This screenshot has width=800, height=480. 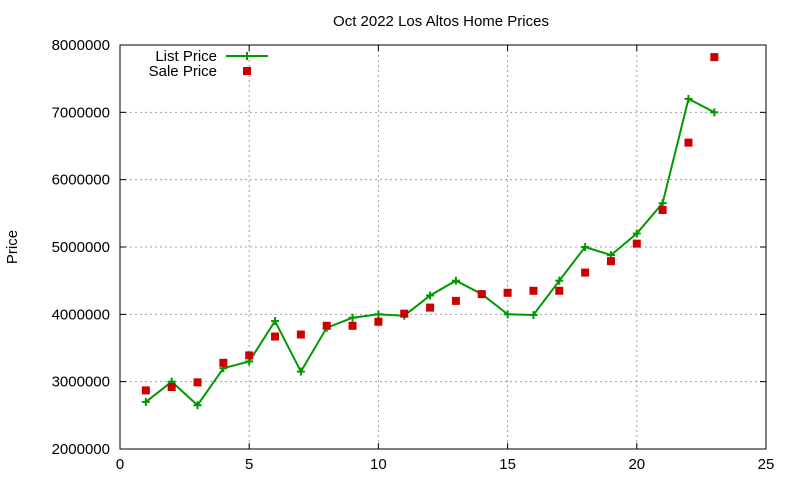 What do you see at coordinates (12, 247) in the screenshot?
I see `y-axis-label: Price` at bounding box center [12, 247].